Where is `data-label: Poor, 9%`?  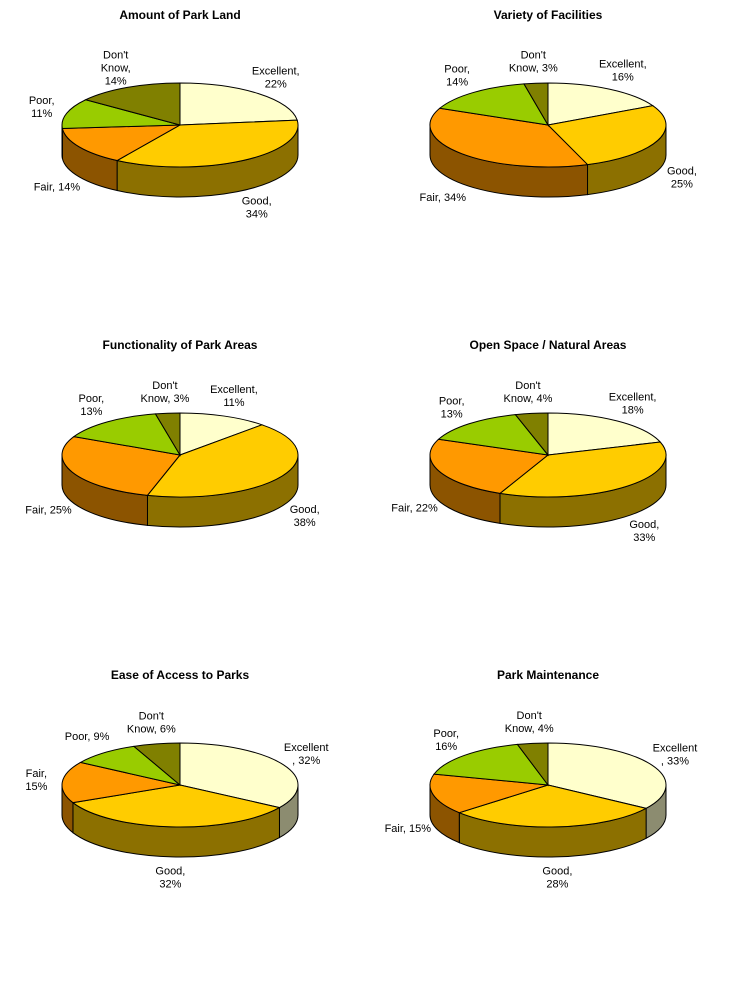
data-label: Poor, 9% is located at coordinates (87, 737).